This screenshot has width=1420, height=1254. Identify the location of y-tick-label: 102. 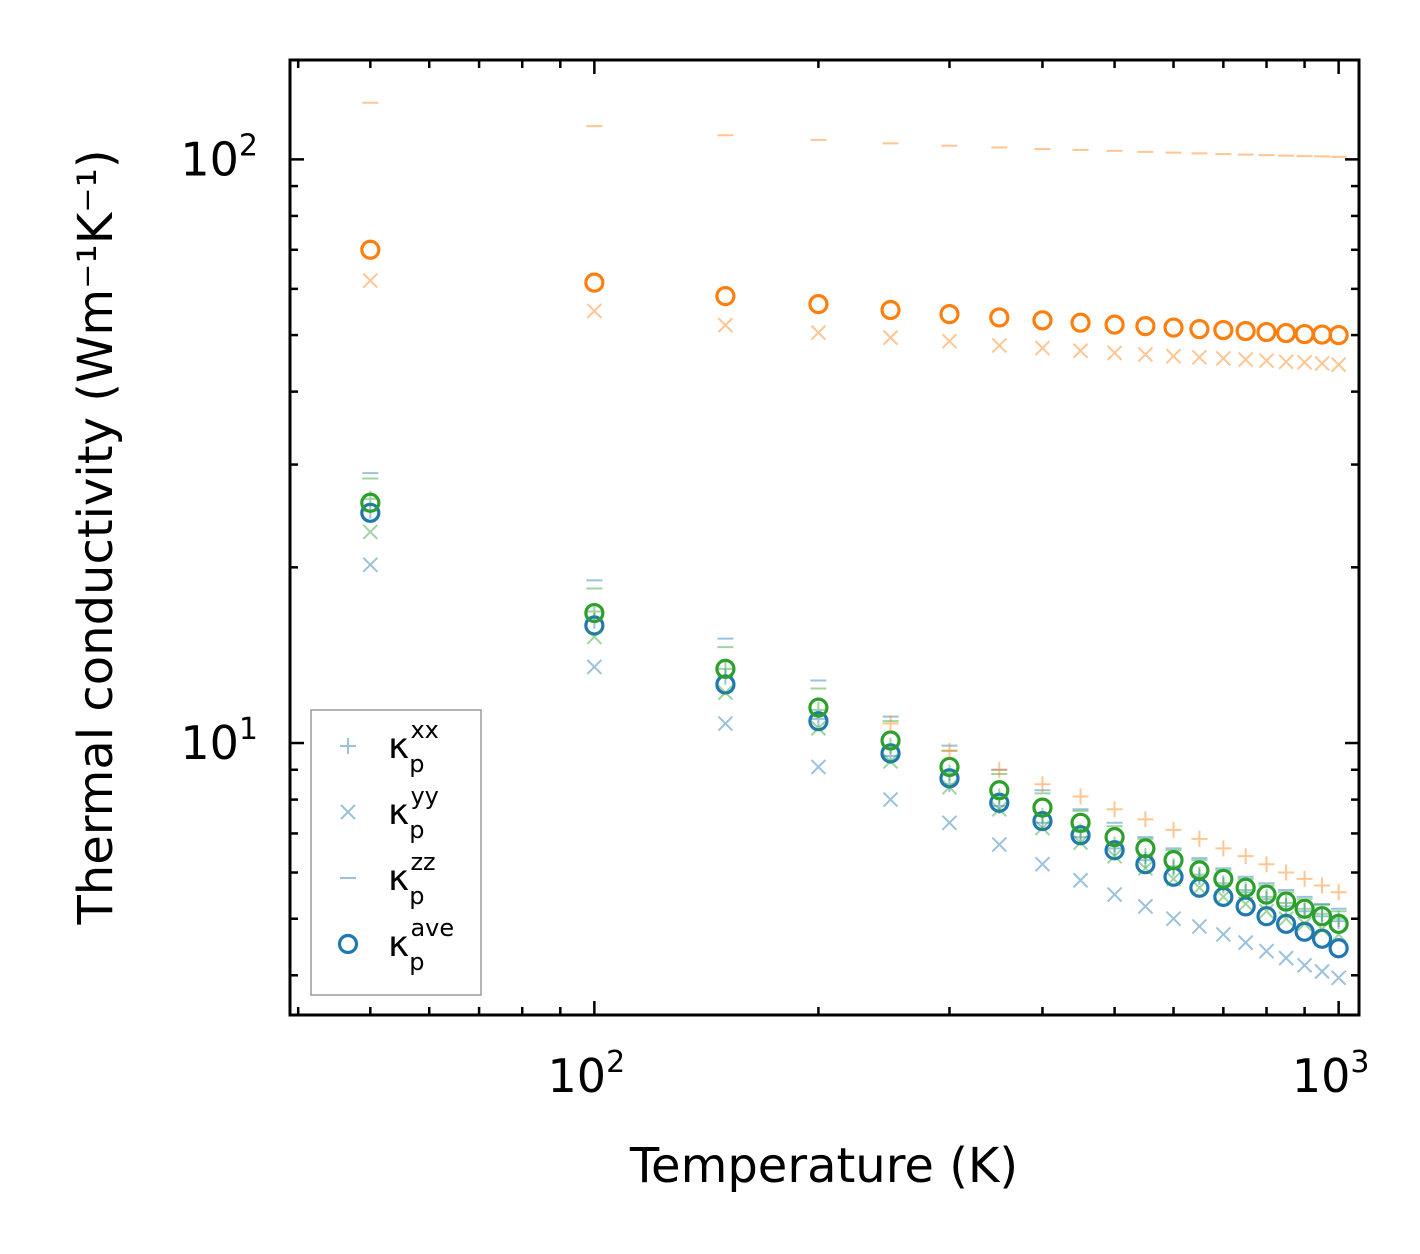
(219, 157).